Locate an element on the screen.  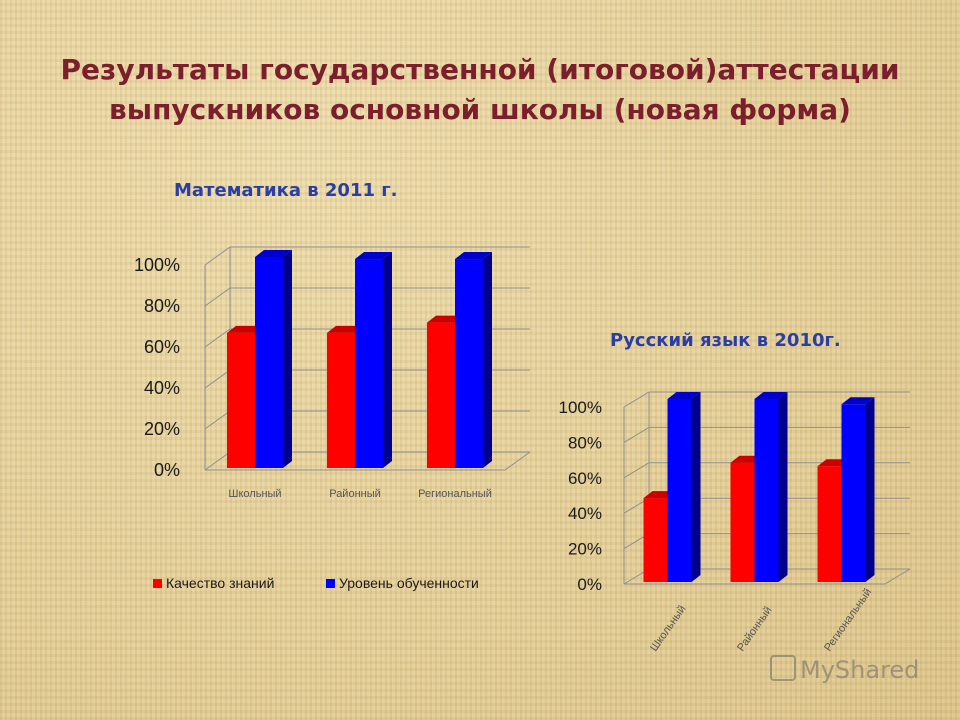
page-title-line2: выпускников основной школы (новая форма) is located at coordinates (480, 109).